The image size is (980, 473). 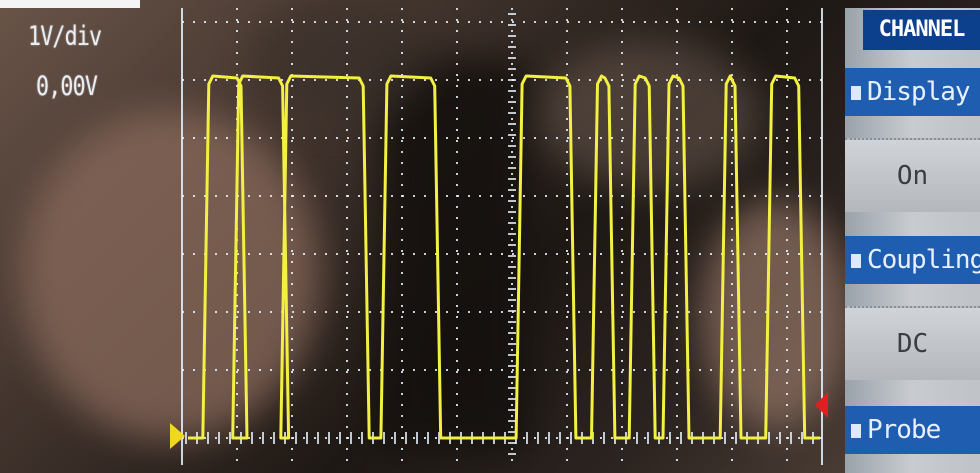 I want to click on screen-edge, so click(x=70, y=4).